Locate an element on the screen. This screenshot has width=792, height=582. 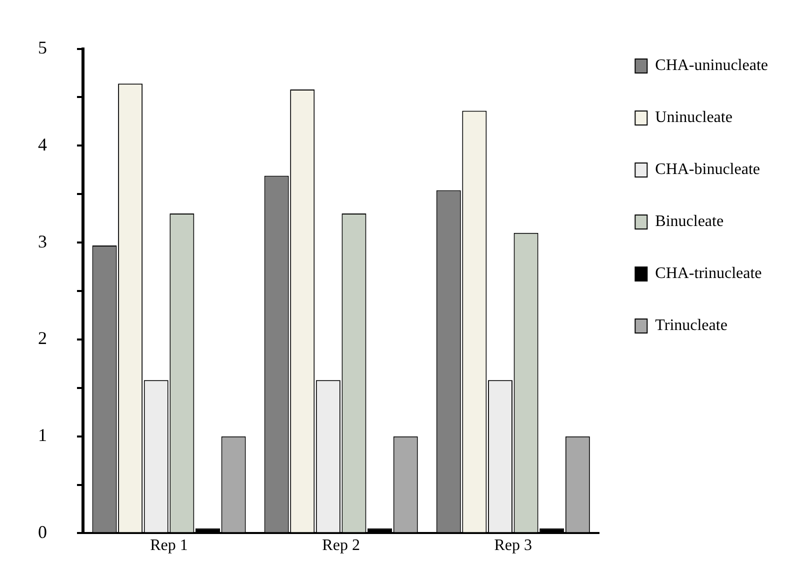
legend-label: CHA-binucleate is located at coordinates (707, 169).